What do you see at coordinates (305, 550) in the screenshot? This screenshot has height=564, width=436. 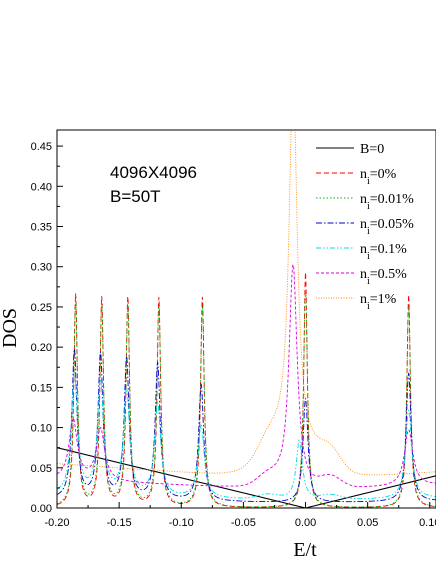 I see `x-axis-label: E/t` at bounding box center [305, 550].